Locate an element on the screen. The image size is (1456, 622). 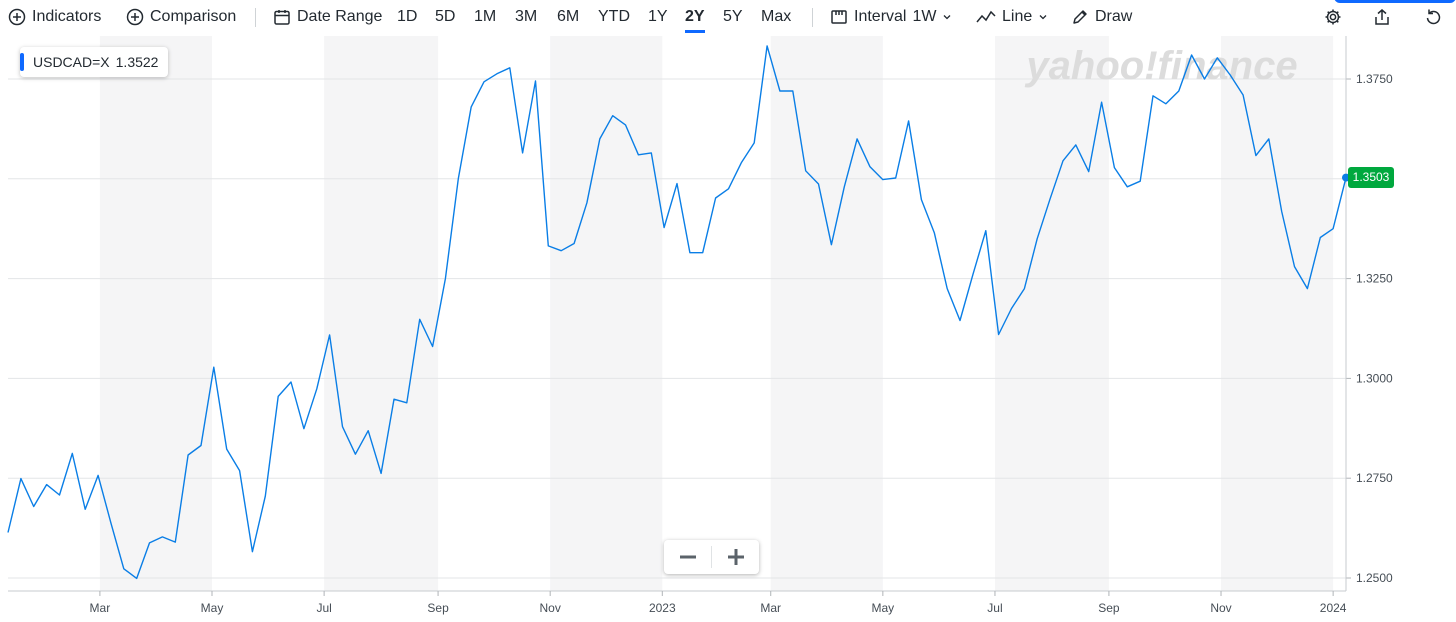
interval-button: Interval 1W is located at coordinates (891, 17).